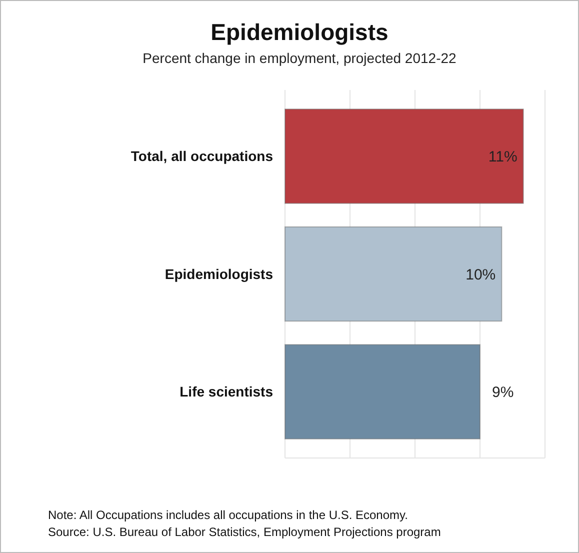 This screenshot has height=553, width=579. Describe the element at coordinates (219, 274) in the screenshot. I see `y-tick-label: Epidemiologists` at that location.